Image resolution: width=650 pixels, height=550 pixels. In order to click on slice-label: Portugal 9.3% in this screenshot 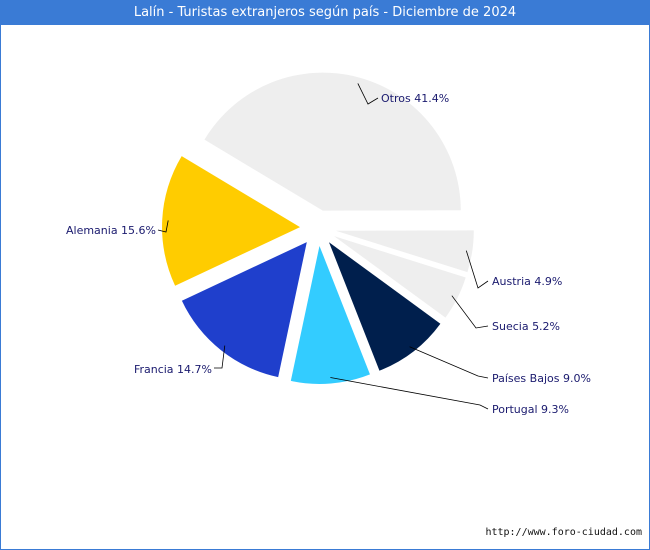, I will do `click(530, 409)`.